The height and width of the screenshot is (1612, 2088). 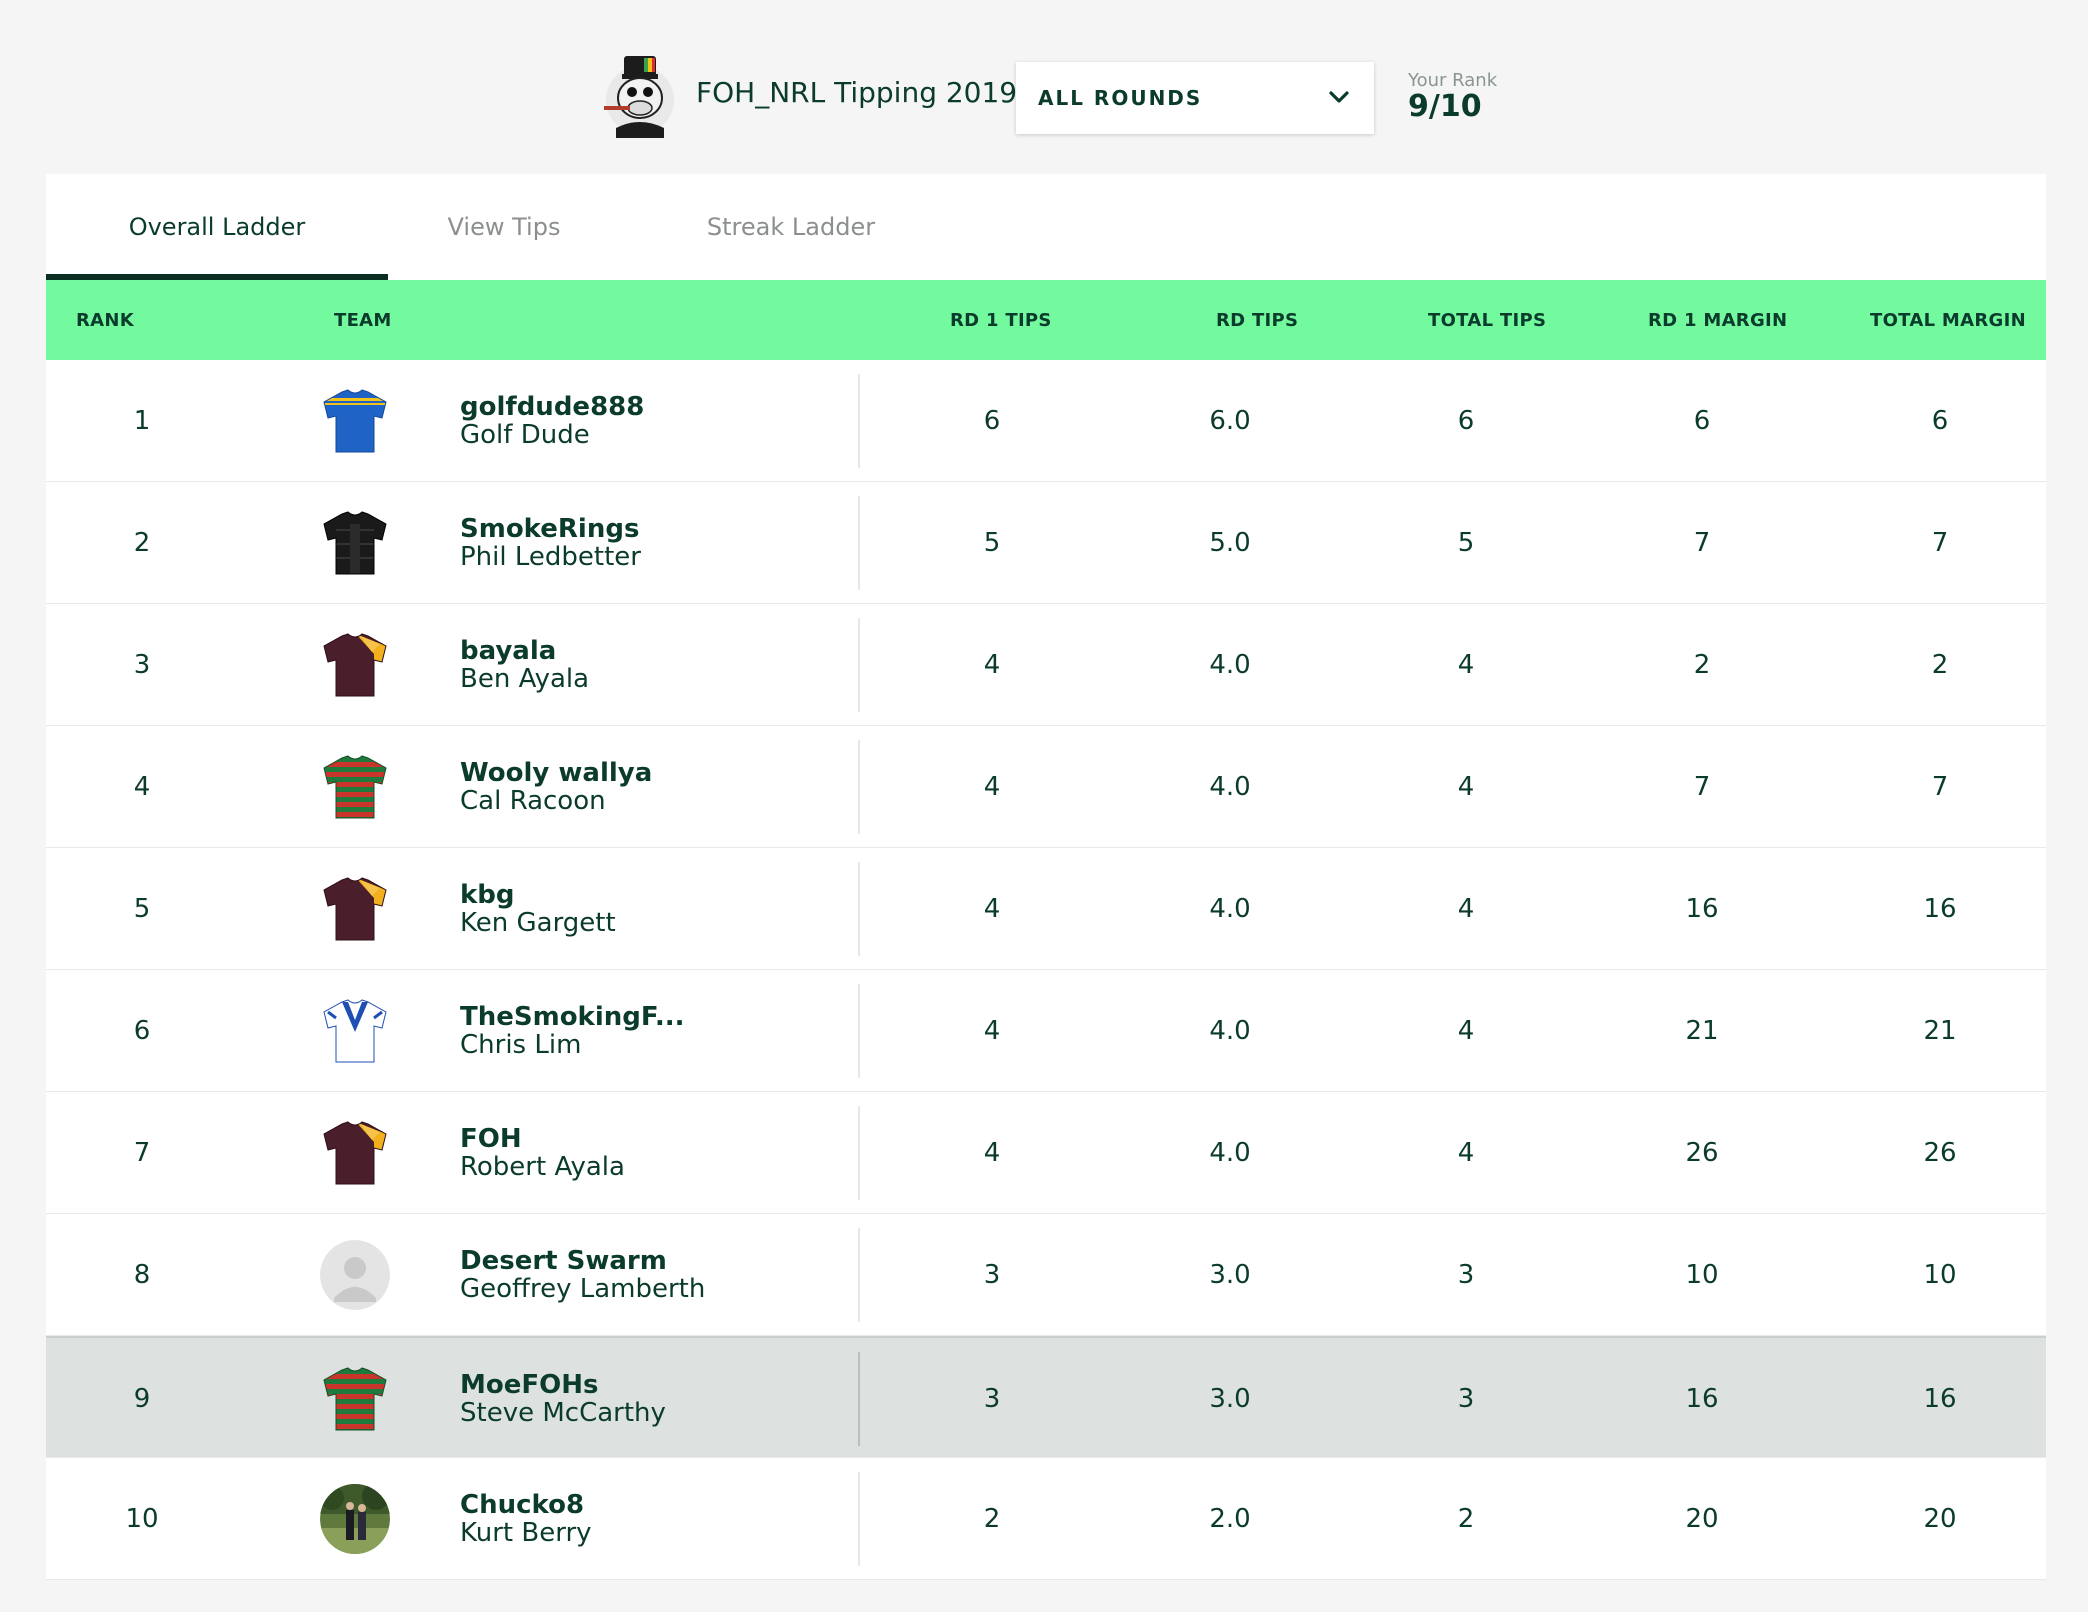 I want to click on tipster-full-name: Kurt Berry, so click(x=526, y=1533).